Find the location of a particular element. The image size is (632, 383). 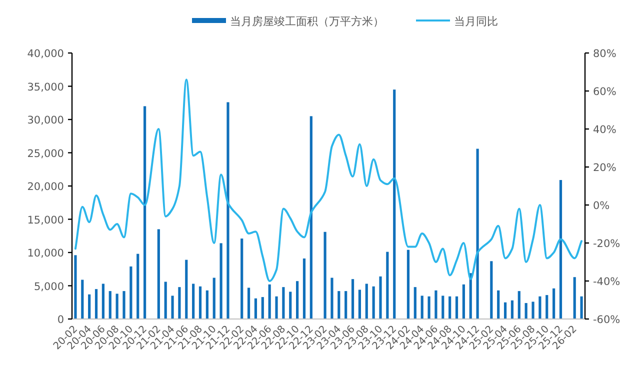

y-tick-label: 10,000 is located at coordinates (45, 254).